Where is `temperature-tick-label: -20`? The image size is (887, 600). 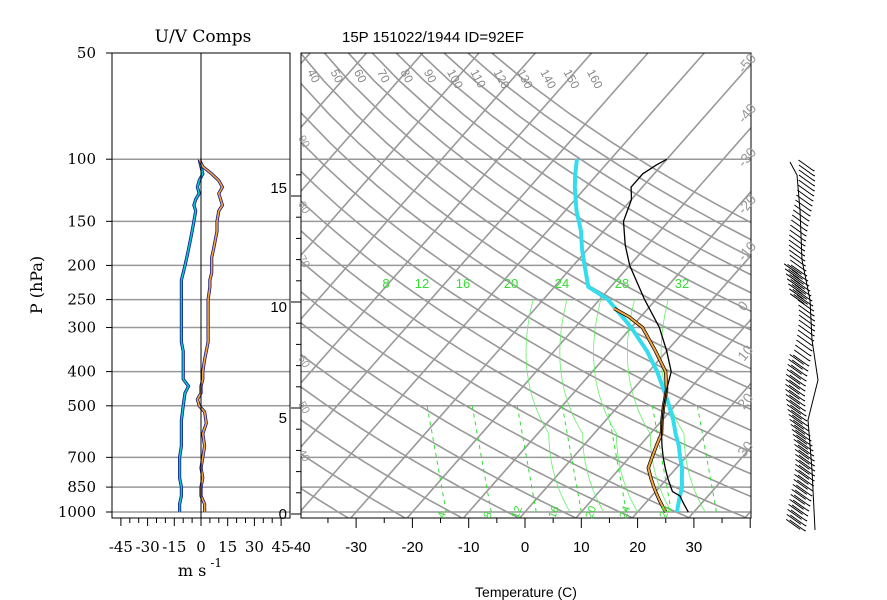
temperature-tick-label: -20 is located at coordinates (413, 547).